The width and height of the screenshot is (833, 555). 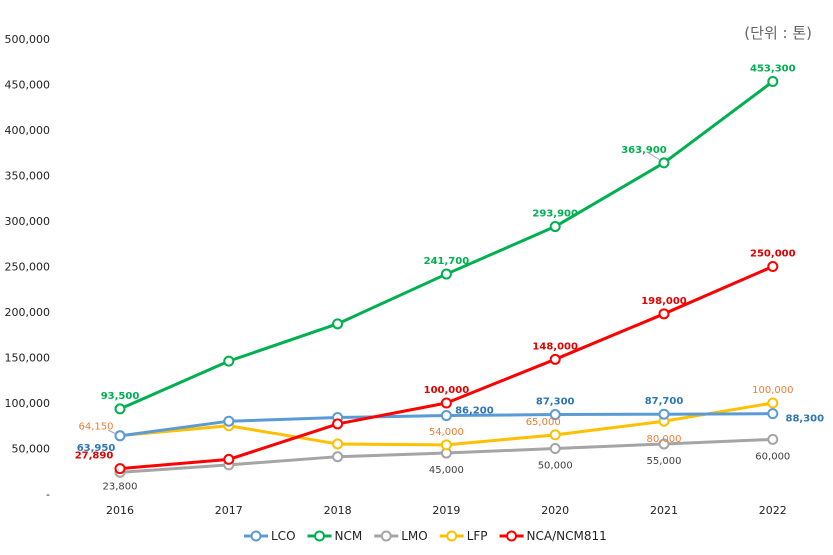 What do you see at coordinates (477, 536) in the screenshot?
I see `legend-label-lfp: LFP` at bounding box center [477, 536].